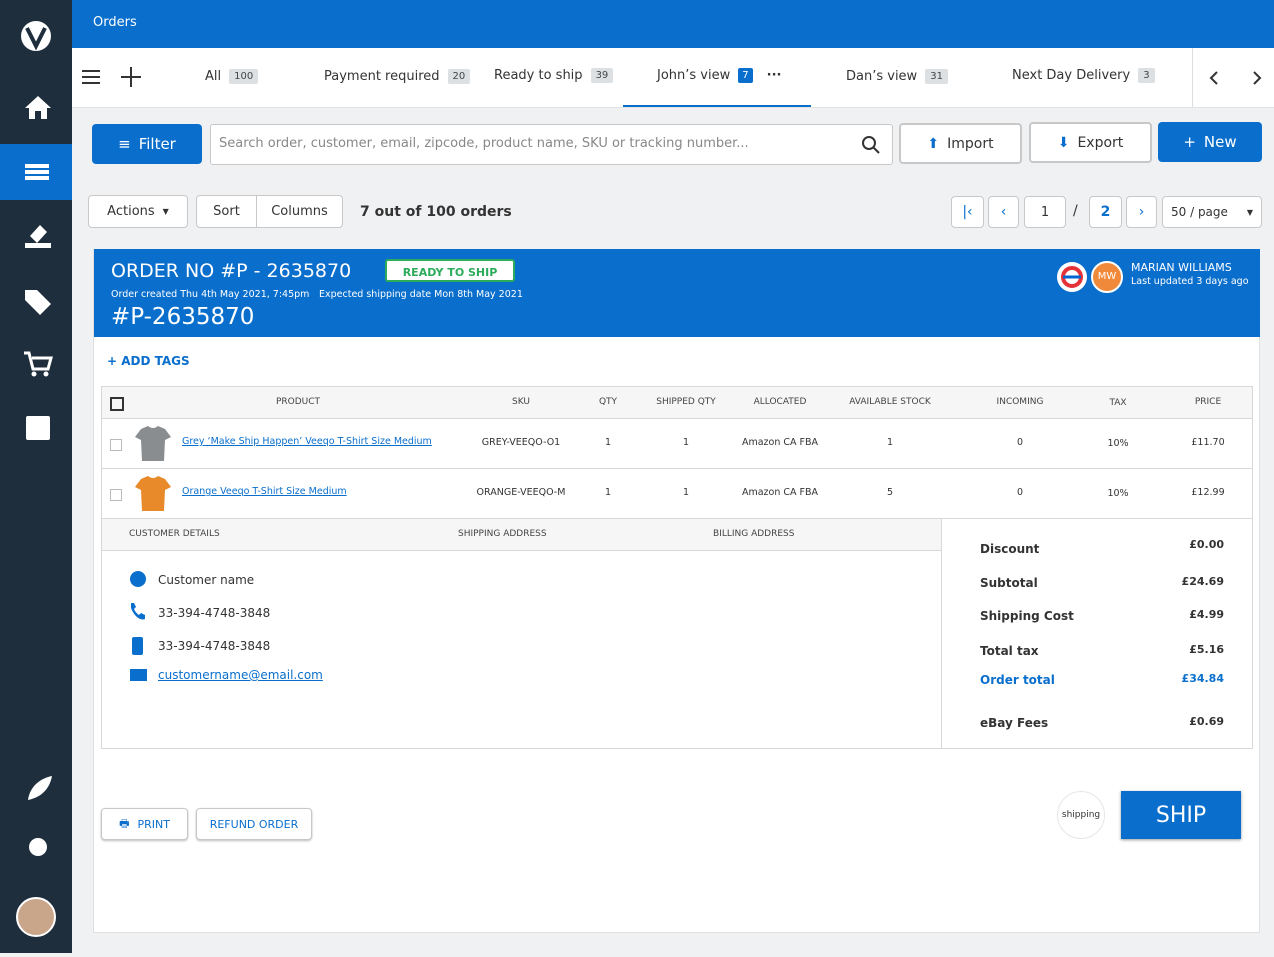 The image size is (1274, 957). I want to click on page-total: 2, so click(1105, 212).